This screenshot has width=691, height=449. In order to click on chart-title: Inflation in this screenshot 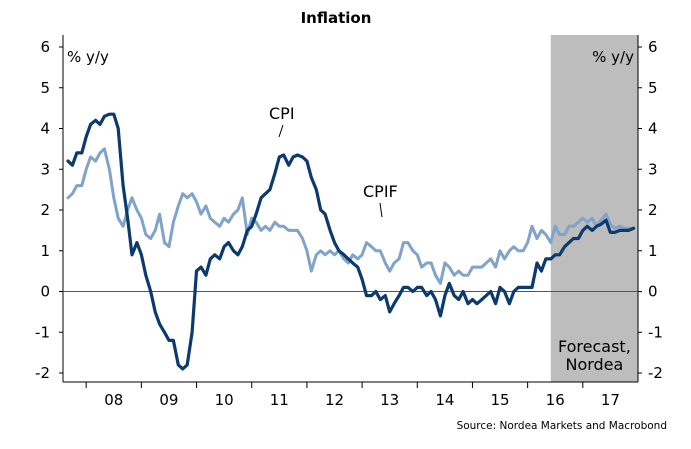, I will do `click(336, 18)`.